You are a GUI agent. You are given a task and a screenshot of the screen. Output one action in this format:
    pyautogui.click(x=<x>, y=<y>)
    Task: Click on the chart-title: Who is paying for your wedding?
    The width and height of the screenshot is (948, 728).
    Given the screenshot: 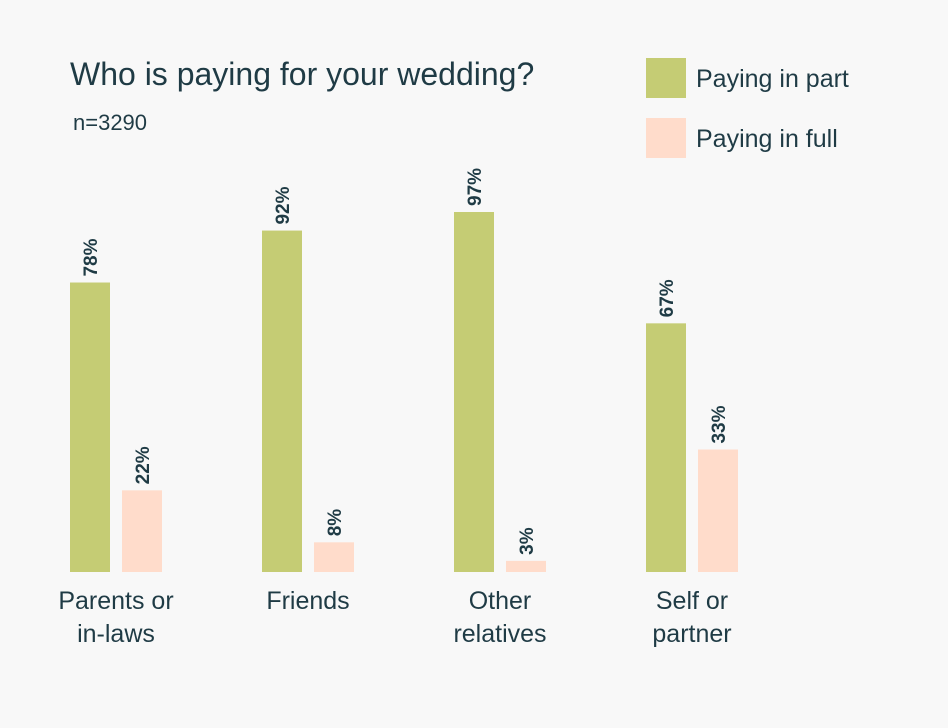 What is the action you would take?
    pyautogui.click(x=302, y=74)
    